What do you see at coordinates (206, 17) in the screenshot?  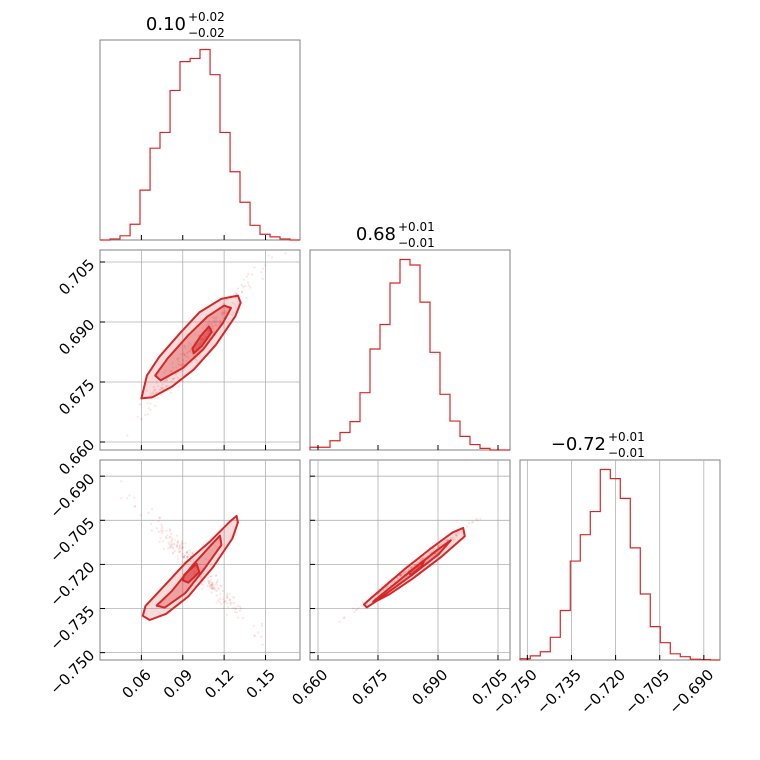 I see `param-title-plus: +0.02` at bounding box center [206, 17].